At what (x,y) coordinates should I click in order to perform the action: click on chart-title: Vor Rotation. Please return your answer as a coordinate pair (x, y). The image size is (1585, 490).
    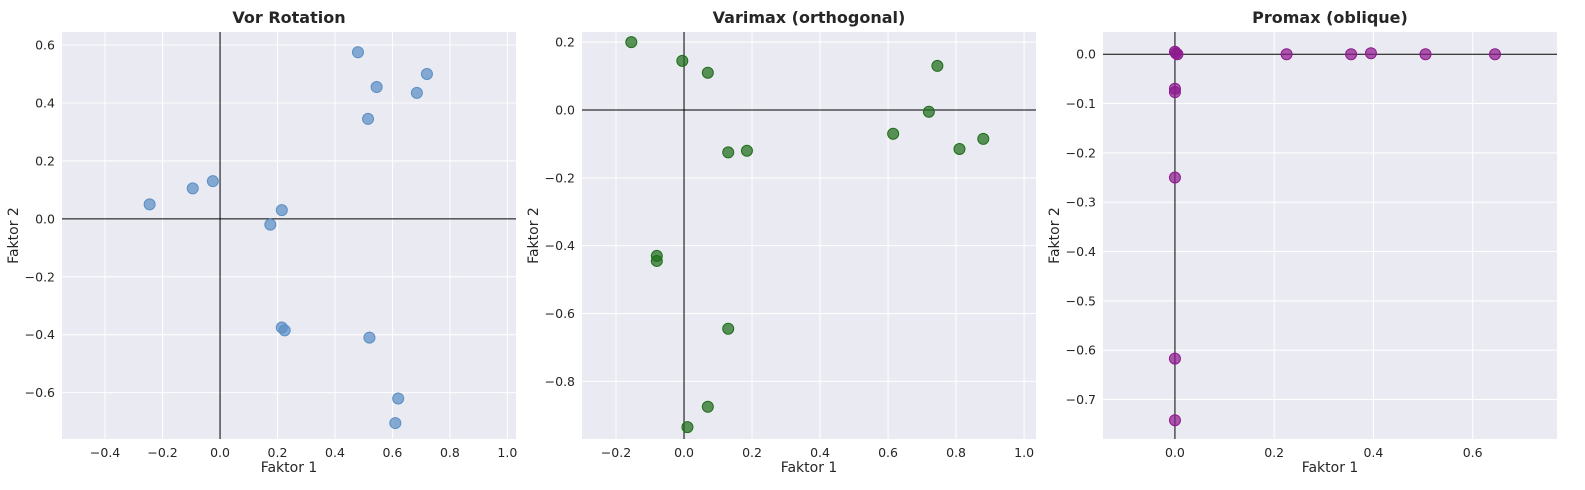
    Looking at the image, I should click on (288, 17).